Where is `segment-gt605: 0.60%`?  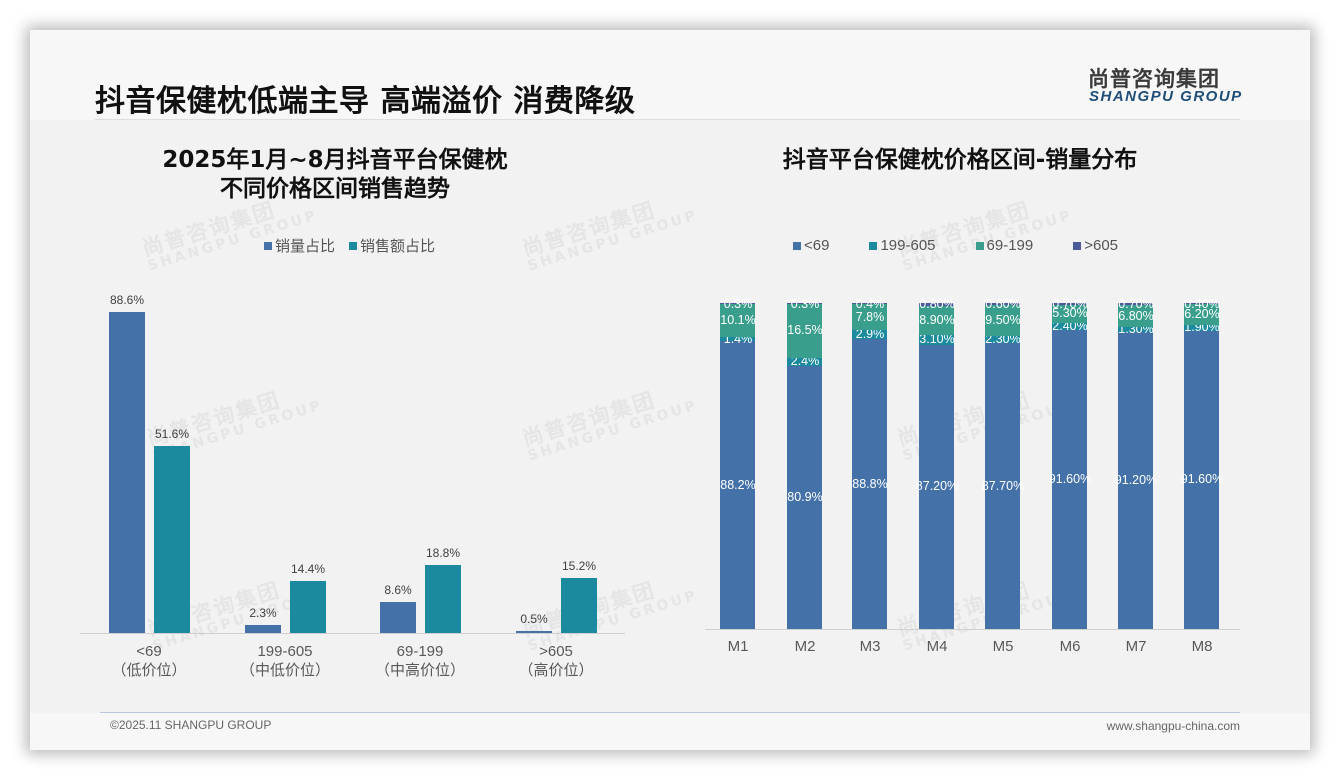
segment-gt605: 0.60% is located at coordinates (1003, 304).